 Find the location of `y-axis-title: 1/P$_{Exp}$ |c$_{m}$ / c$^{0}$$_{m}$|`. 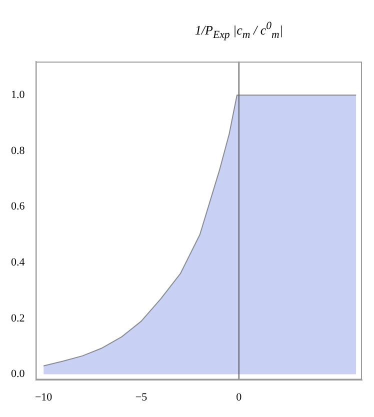

y-axis-title: 1/P$_{Exp}$ |c$_{m}$ / c$^{0}$$_{m}$| is located at coordinates (238, 30).